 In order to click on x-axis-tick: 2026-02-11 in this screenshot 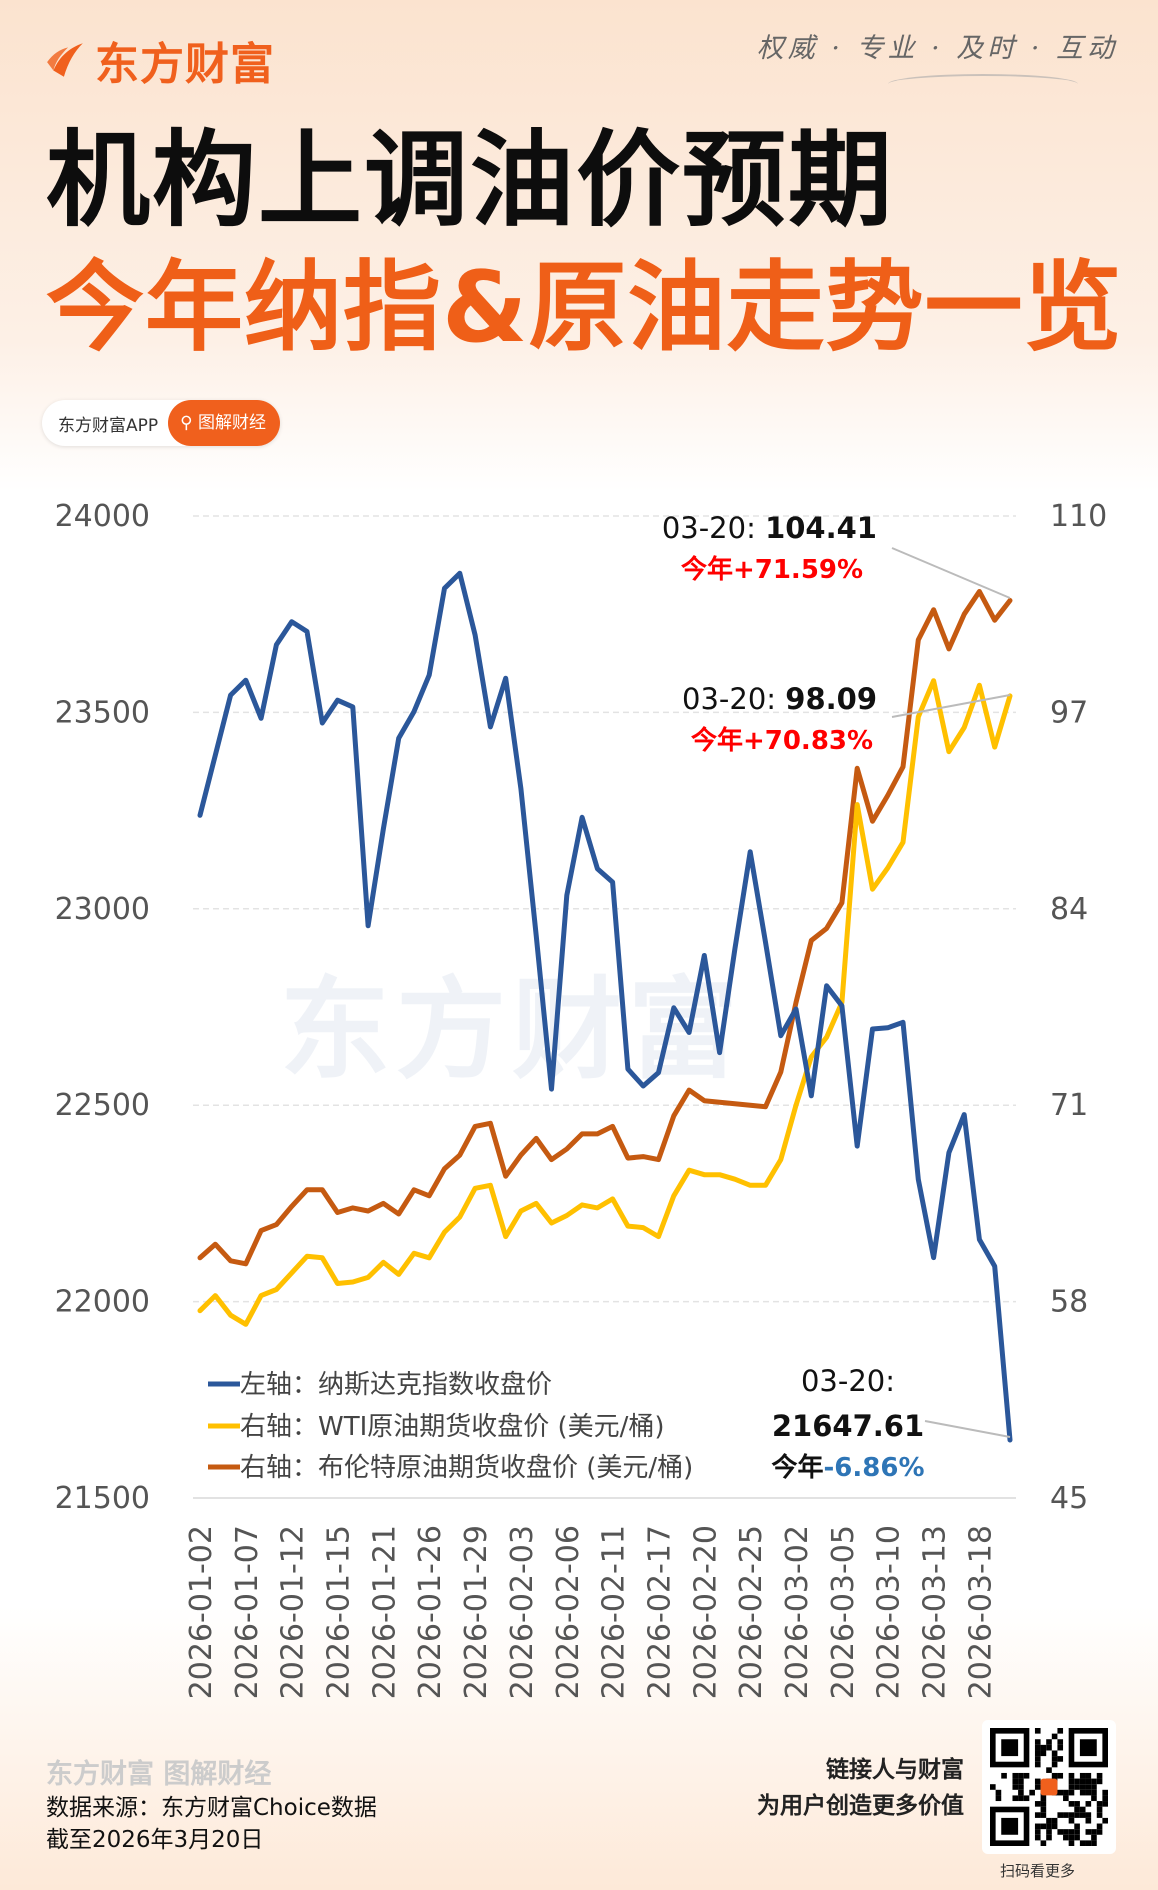, I will do `click(614, 1612)`.